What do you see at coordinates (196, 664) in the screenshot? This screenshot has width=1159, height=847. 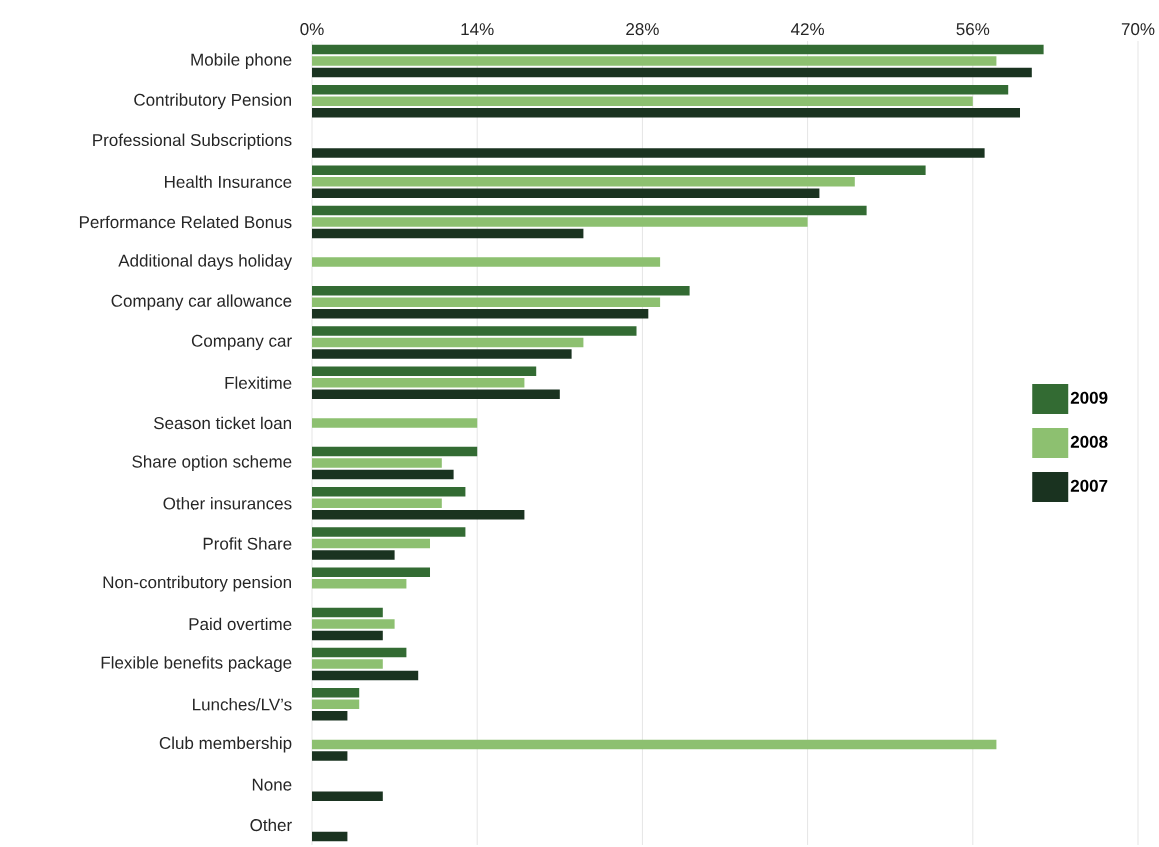 I see `y-tick-label: Flexible benefits package` at bounding box center [196, 664].